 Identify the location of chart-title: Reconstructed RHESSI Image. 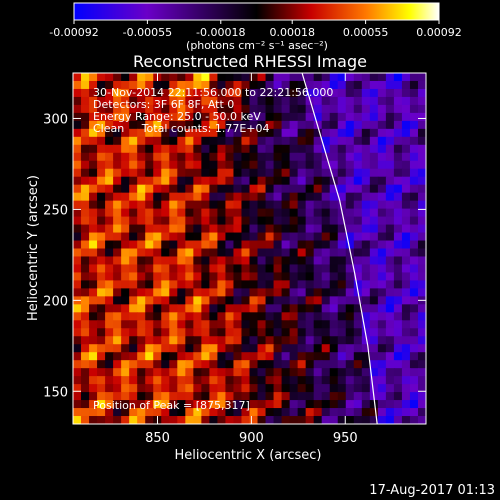
(250, 61).